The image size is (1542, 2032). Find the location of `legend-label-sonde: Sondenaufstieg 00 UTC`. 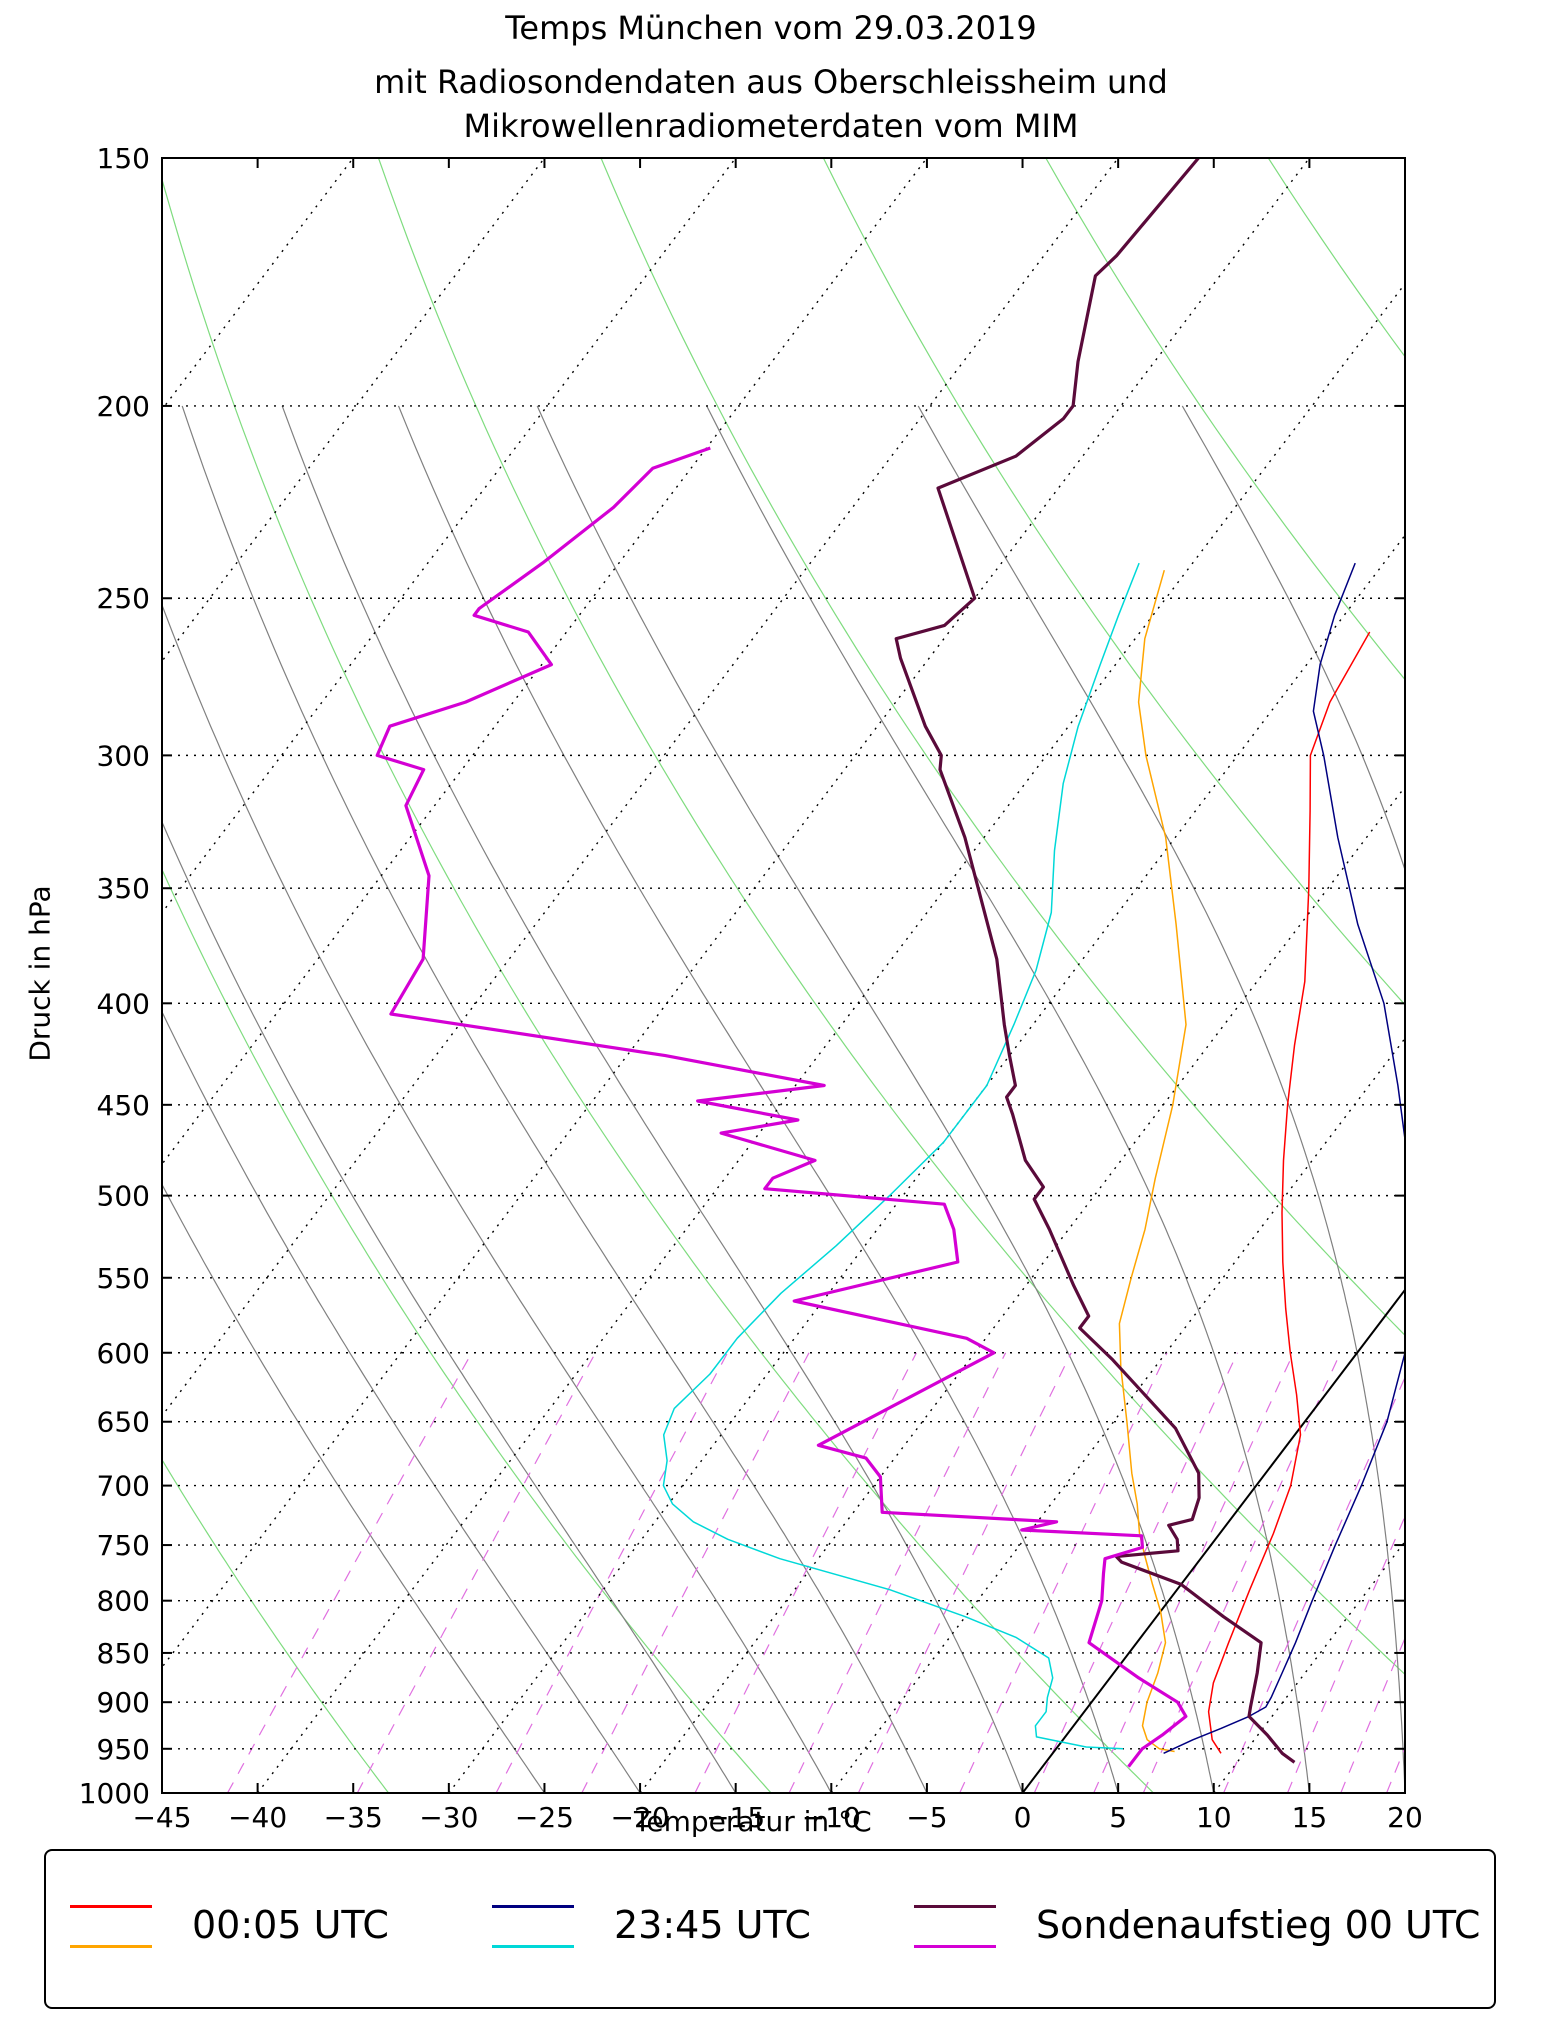

legend-label-sonde: Sondenaufstieg 00 UTC is located at coordinates (1258, 1925).